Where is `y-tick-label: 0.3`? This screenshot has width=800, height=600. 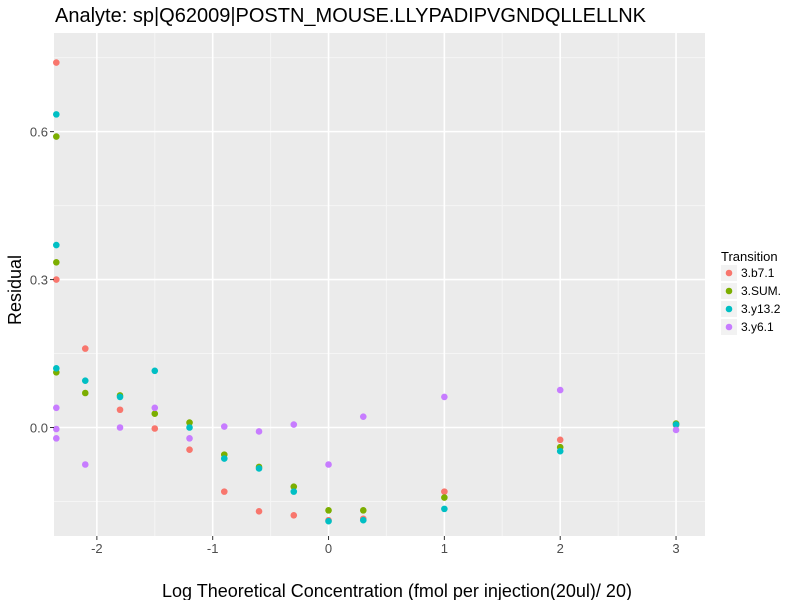
y-tick-label: 0.3 is located at coordinates (39, 280).